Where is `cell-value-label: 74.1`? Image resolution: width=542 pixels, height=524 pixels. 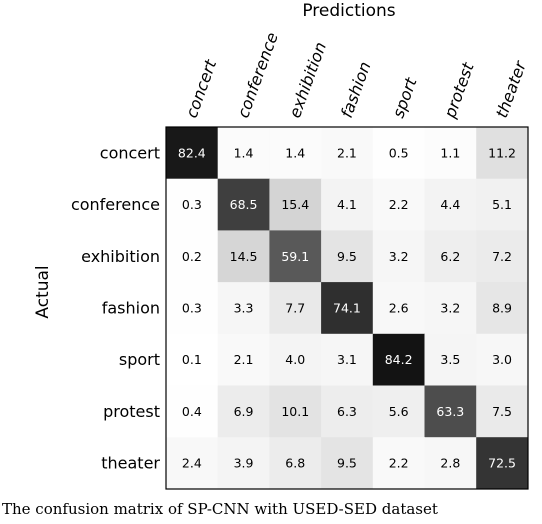 cell-value-label: 74.1 is located at coordinates (347, 307).